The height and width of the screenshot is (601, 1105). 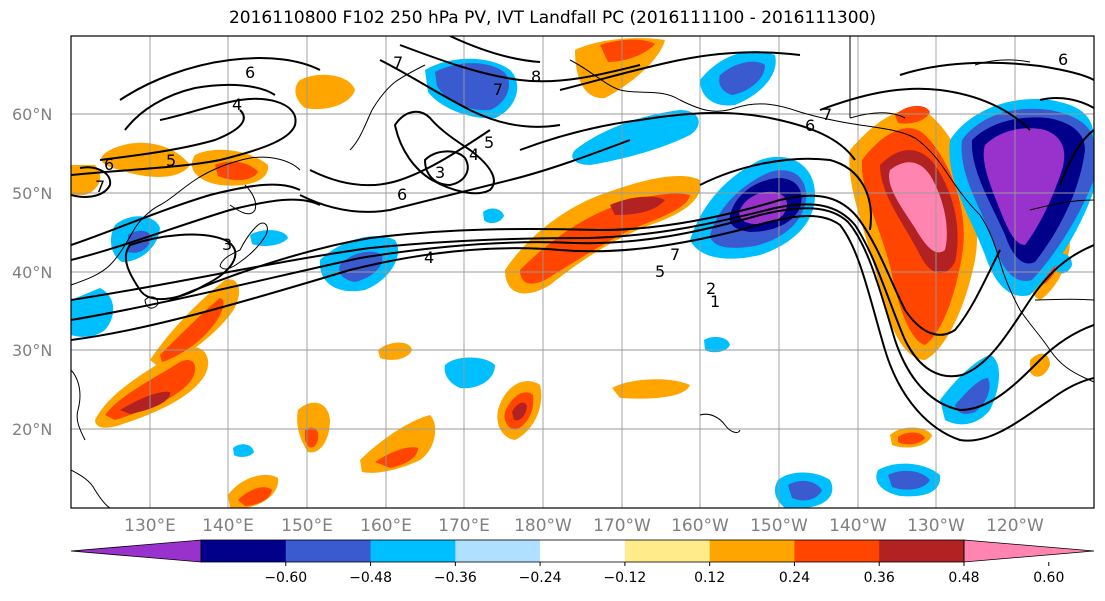 What do you see at coordinates (700, 526) in the screenshot?
I see `lon-label: 160°W` at bounding box center [700, 526].